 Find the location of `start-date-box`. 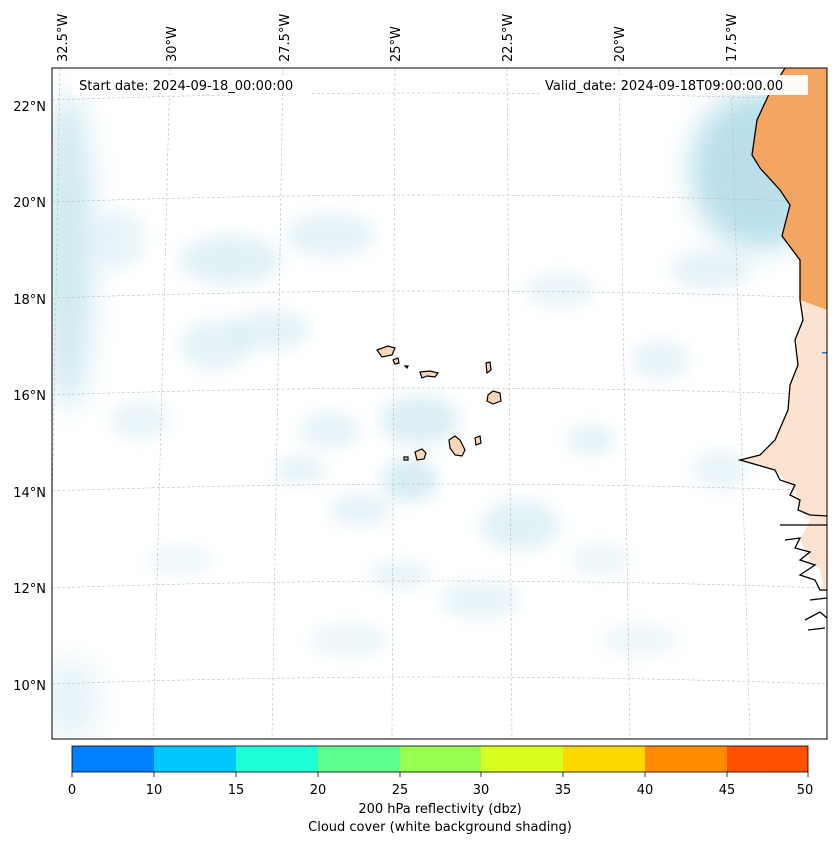

start-date-box is located at coordinates (192, 85).